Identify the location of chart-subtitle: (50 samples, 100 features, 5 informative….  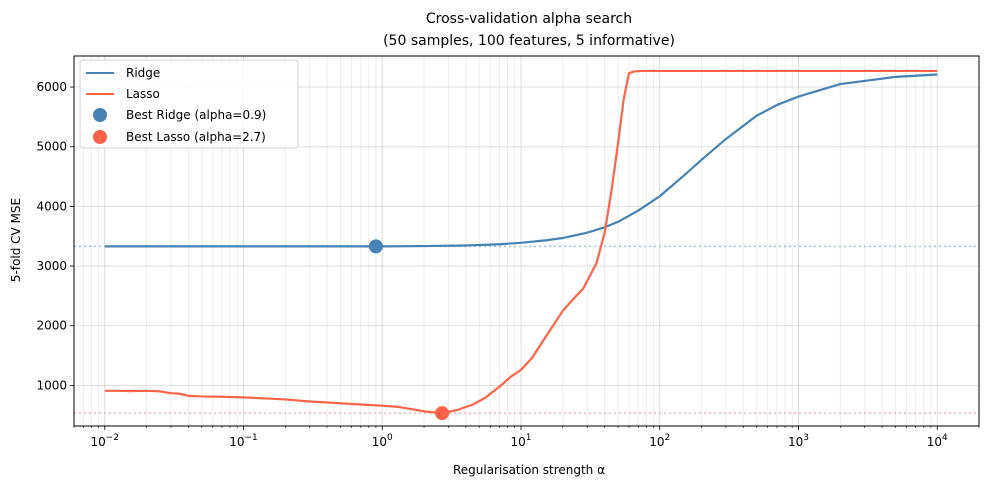
(529, 41).